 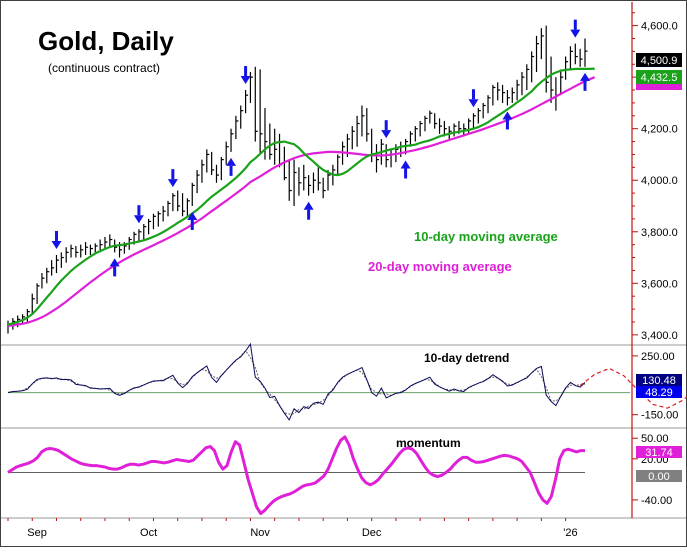 What do you see at coordinates (570, 533) in the screenshot?
I see `month-label: '26` at bounding box center [570, 533].